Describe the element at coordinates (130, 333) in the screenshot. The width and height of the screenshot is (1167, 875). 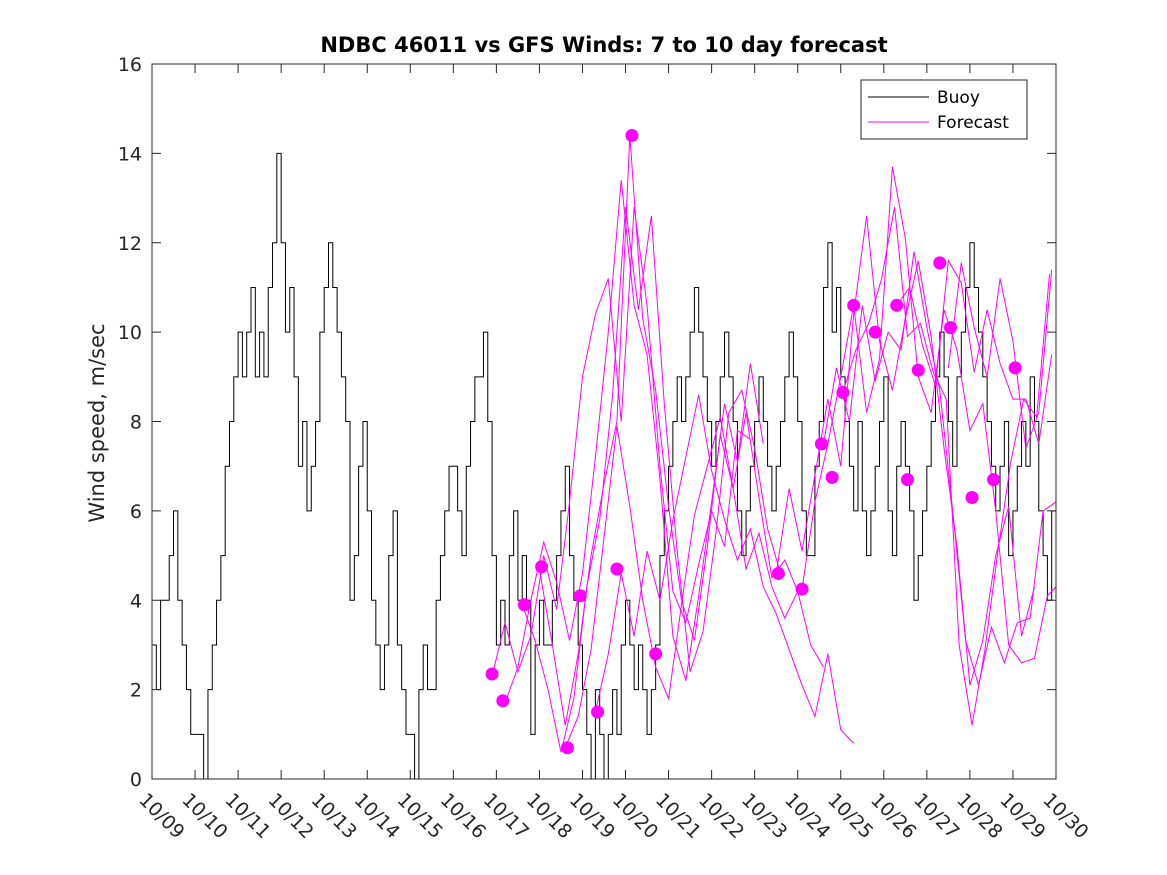
I see `y-tick-label: 10` at that location.